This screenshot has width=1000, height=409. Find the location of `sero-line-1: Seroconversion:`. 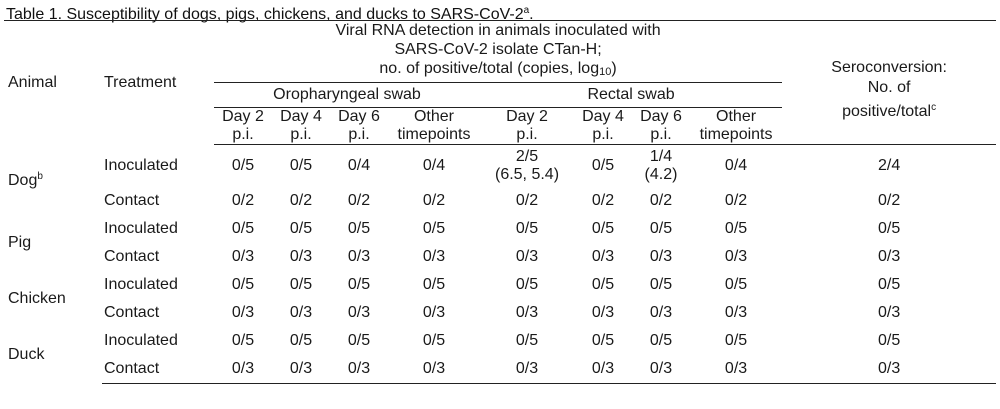

sero-line-1: Seroconversion: is located at coordinates (889, 67).